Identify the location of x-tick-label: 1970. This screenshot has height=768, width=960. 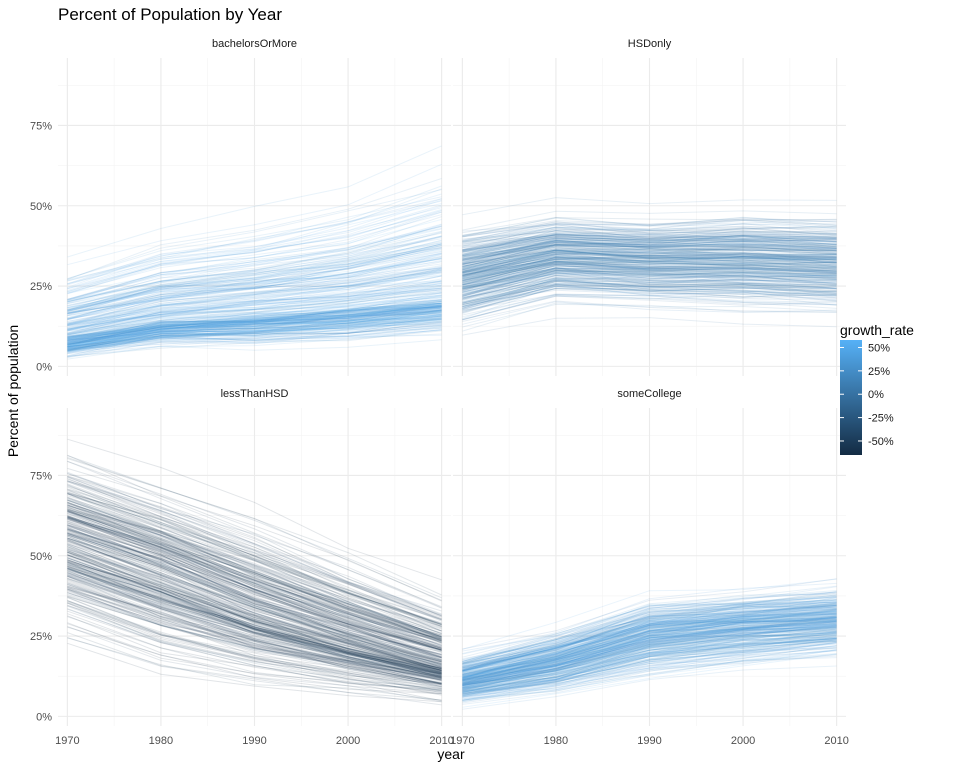
(67, 741).